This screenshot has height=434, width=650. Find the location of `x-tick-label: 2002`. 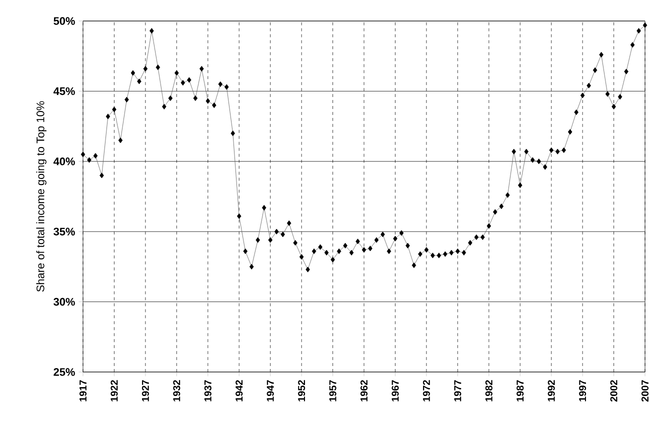

x-tick-label: 2002 is located at coordinates (614, 391).